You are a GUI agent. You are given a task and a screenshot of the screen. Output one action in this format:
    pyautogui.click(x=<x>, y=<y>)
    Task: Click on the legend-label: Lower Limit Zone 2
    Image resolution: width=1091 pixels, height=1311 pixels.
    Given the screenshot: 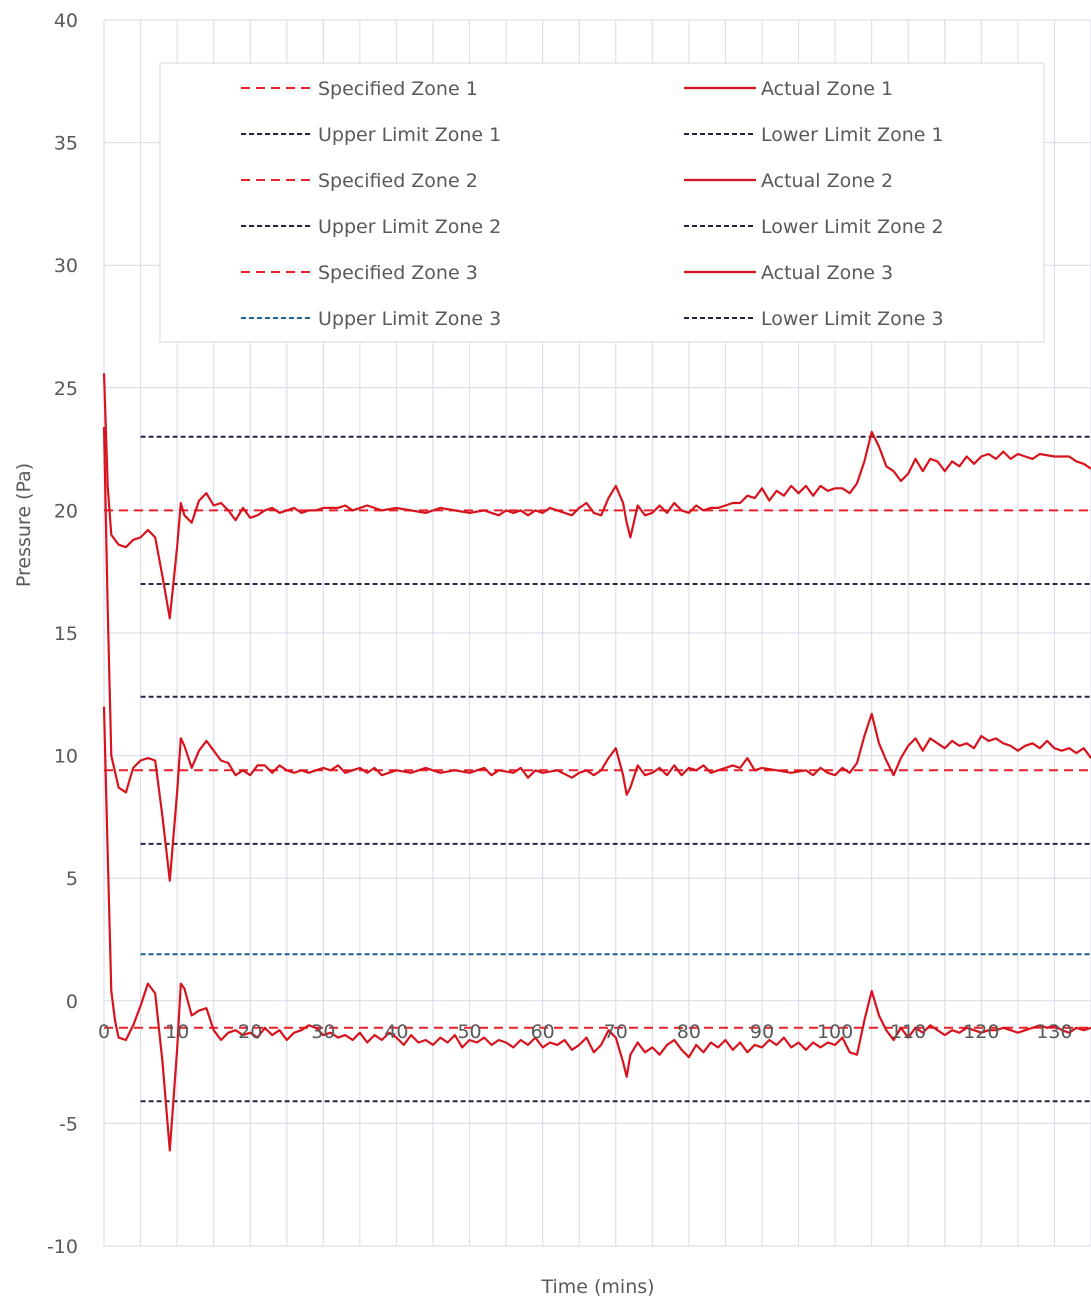 What is the action you would take?
    pyautogui.click(x=852, y=227)
    